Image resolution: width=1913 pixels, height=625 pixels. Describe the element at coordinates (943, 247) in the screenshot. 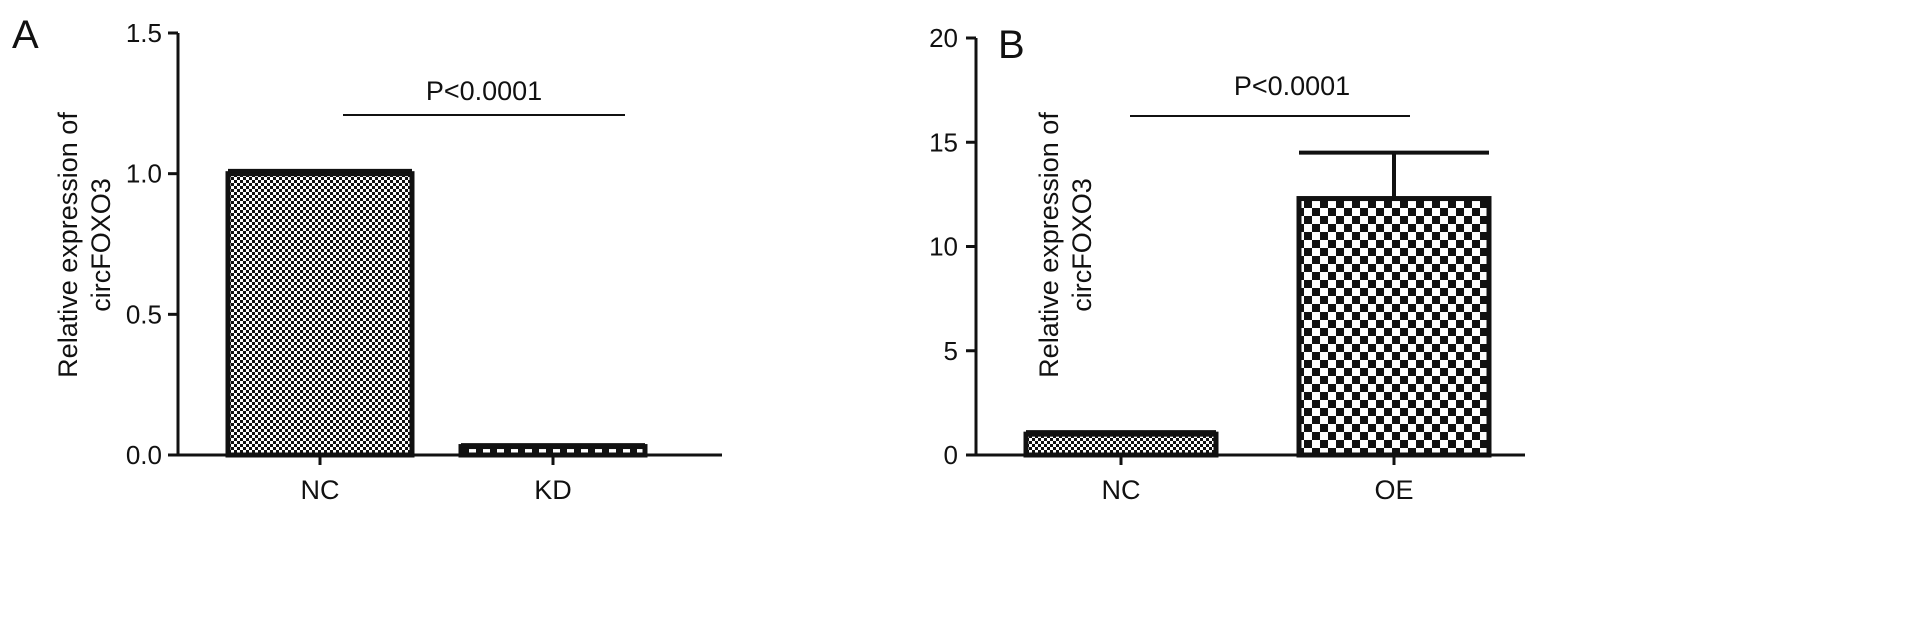

I see `panel-b-y-tick-label: 10` at that location.